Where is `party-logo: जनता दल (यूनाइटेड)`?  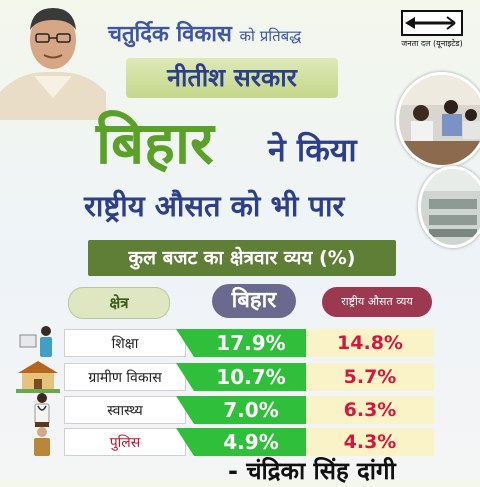 party-logo: जनता दल (यूनाइटेड) is located at coordinates (432, 33).